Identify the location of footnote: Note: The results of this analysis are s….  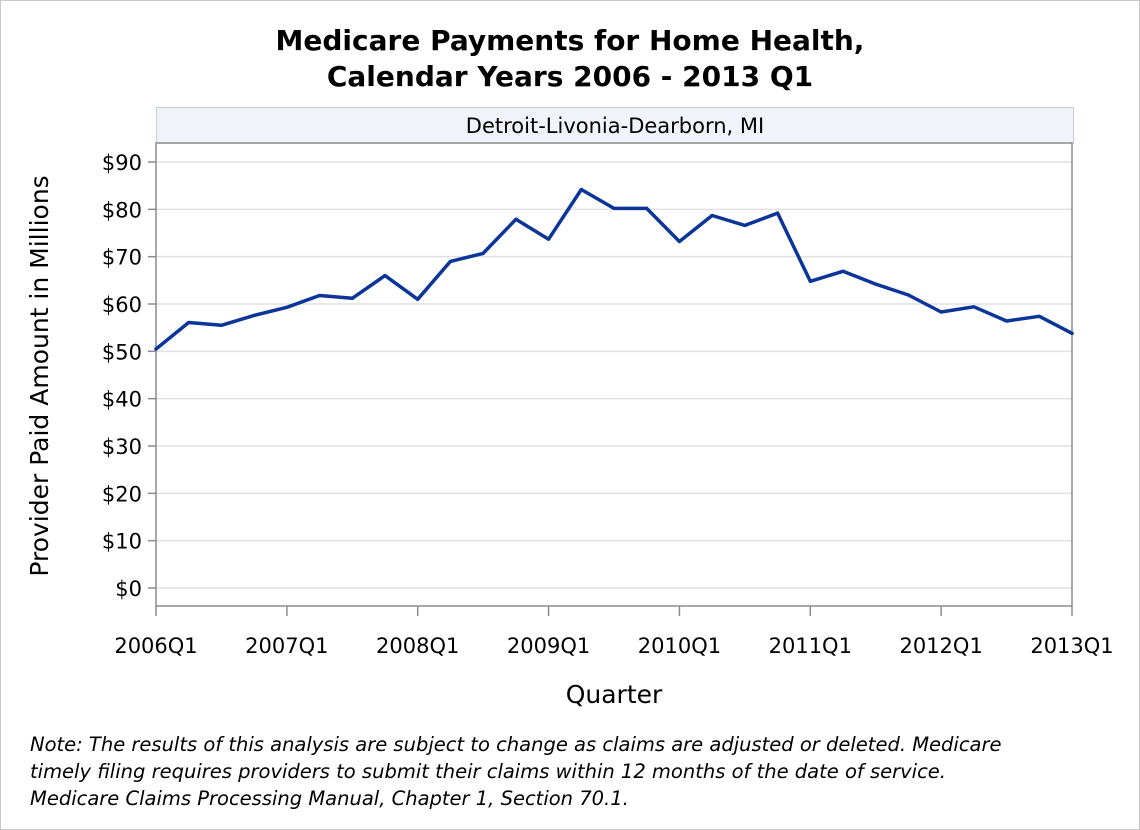
(575, 771).